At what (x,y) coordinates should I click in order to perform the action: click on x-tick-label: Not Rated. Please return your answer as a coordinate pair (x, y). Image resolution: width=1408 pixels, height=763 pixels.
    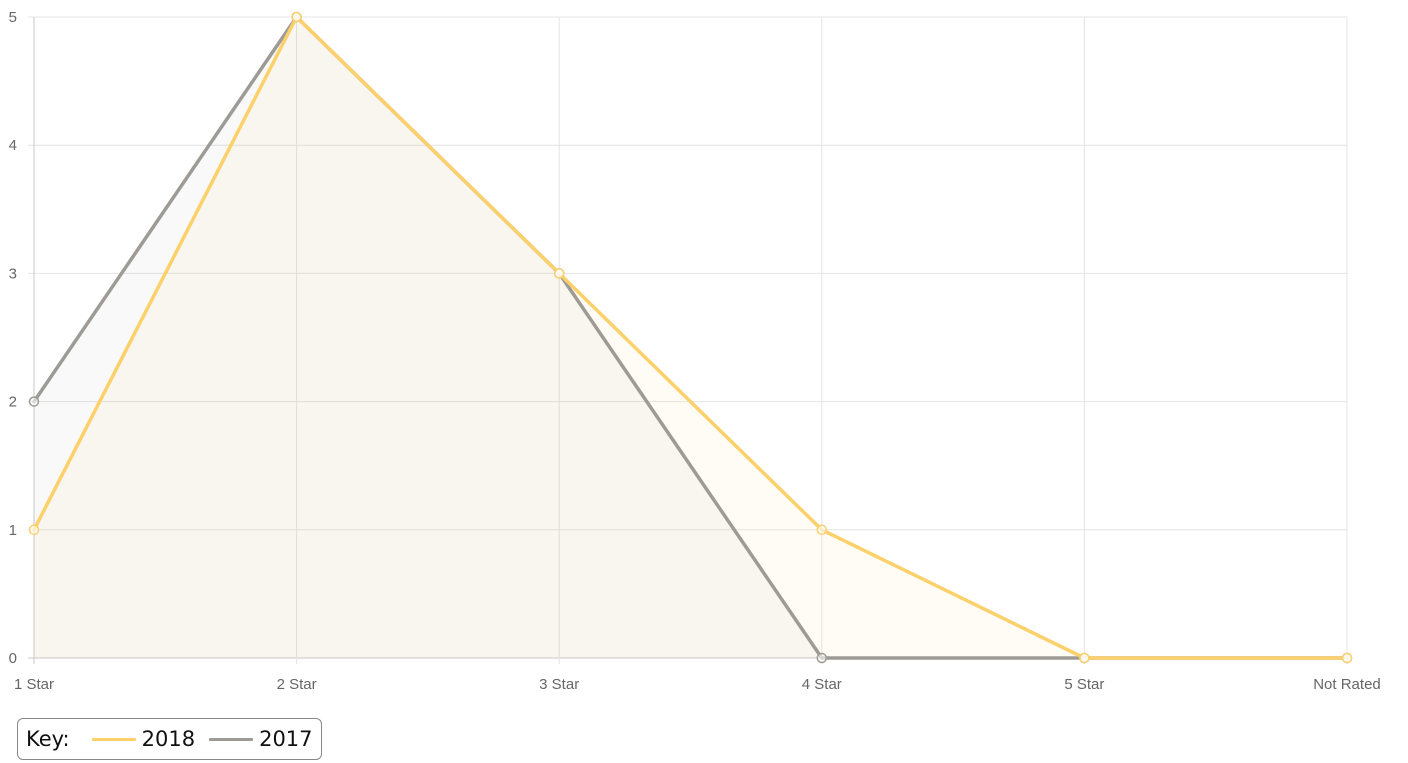
    Looking at the image, I should click on (1347, 684).